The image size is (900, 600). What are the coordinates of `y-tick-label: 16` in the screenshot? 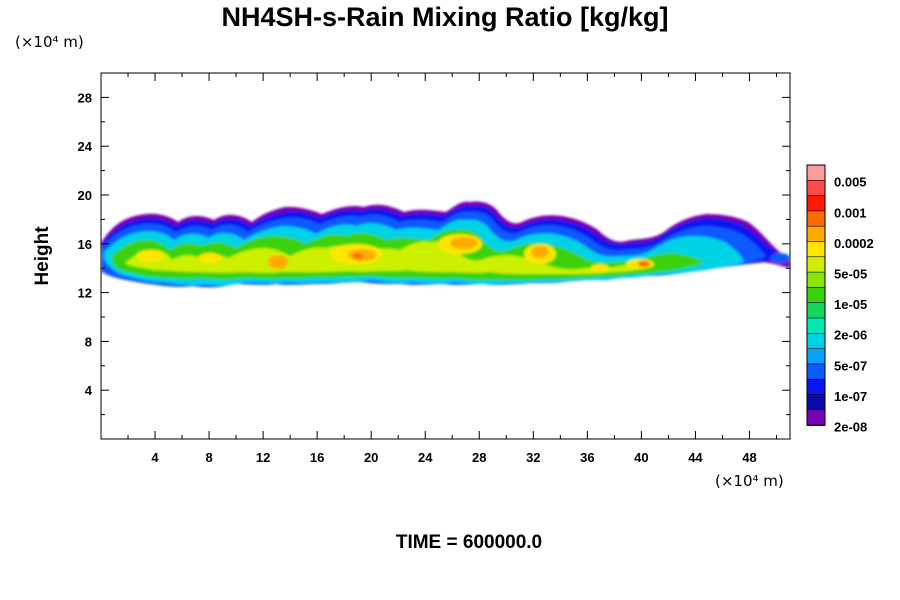 It's located at (85, 244).